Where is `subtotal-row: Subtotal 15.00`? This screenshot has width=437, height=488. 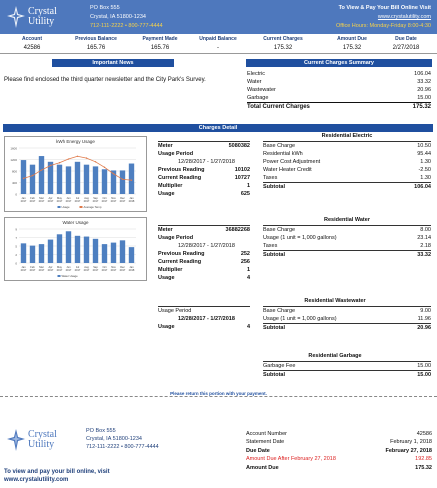
subtotal-row: Subtotal 15.00 is located at coordinates (347, 374).